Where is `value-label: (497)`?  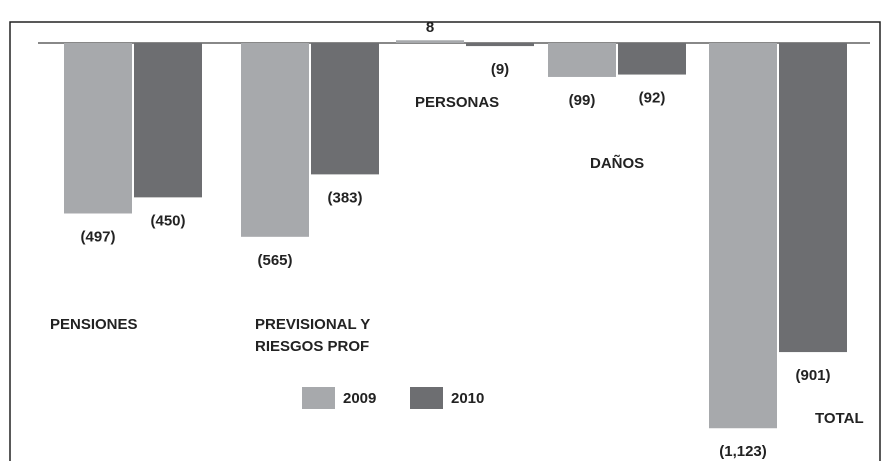
value-label: (497) is located at coordinates (97, 236).